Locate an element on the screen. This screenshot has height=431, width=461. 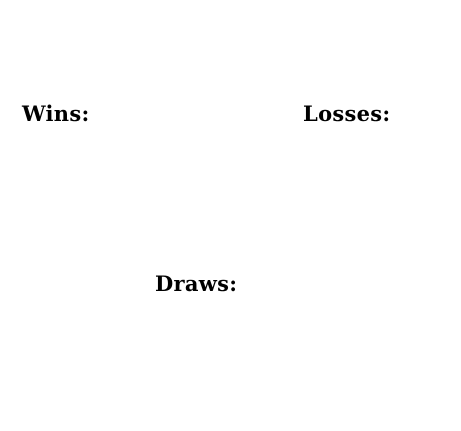
wins-label: Wins: is located at coordinates (56, 113).